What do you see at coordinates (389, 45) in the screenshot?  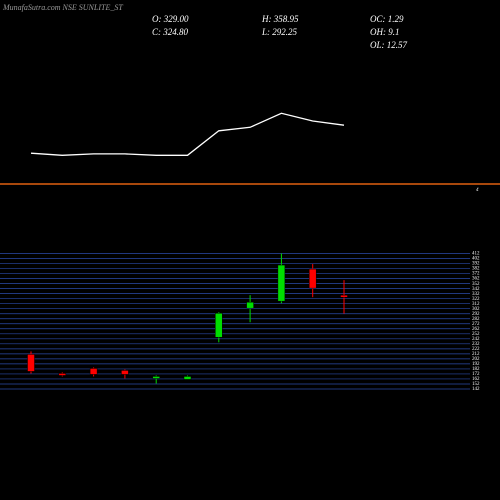 I see `ohlc-stat: OL: 12.57` at bounding box center [389, 45].